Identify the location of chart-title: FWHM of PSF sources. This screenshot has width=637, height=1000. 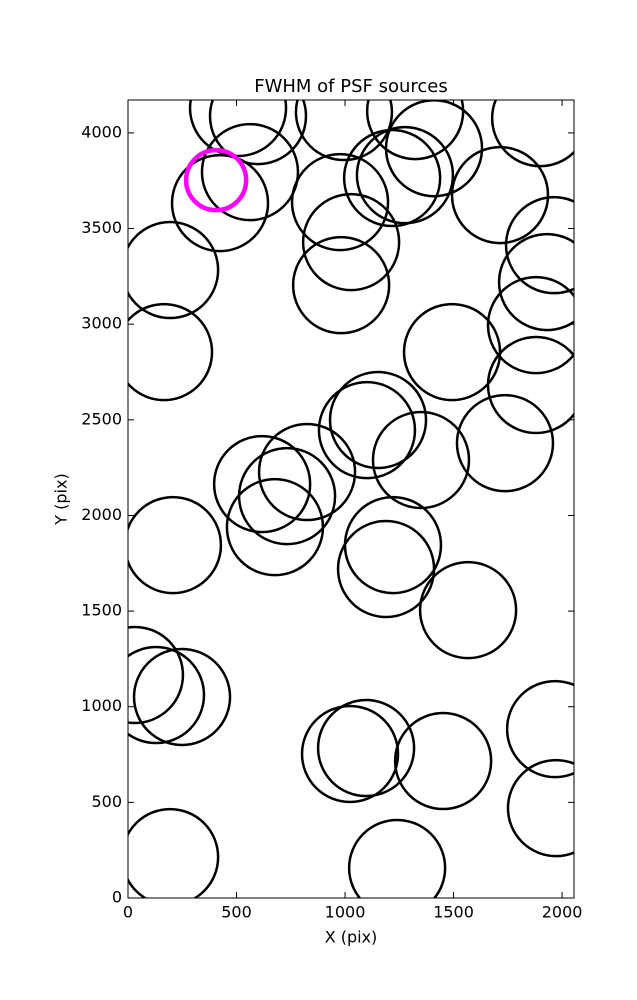
(351, 86).